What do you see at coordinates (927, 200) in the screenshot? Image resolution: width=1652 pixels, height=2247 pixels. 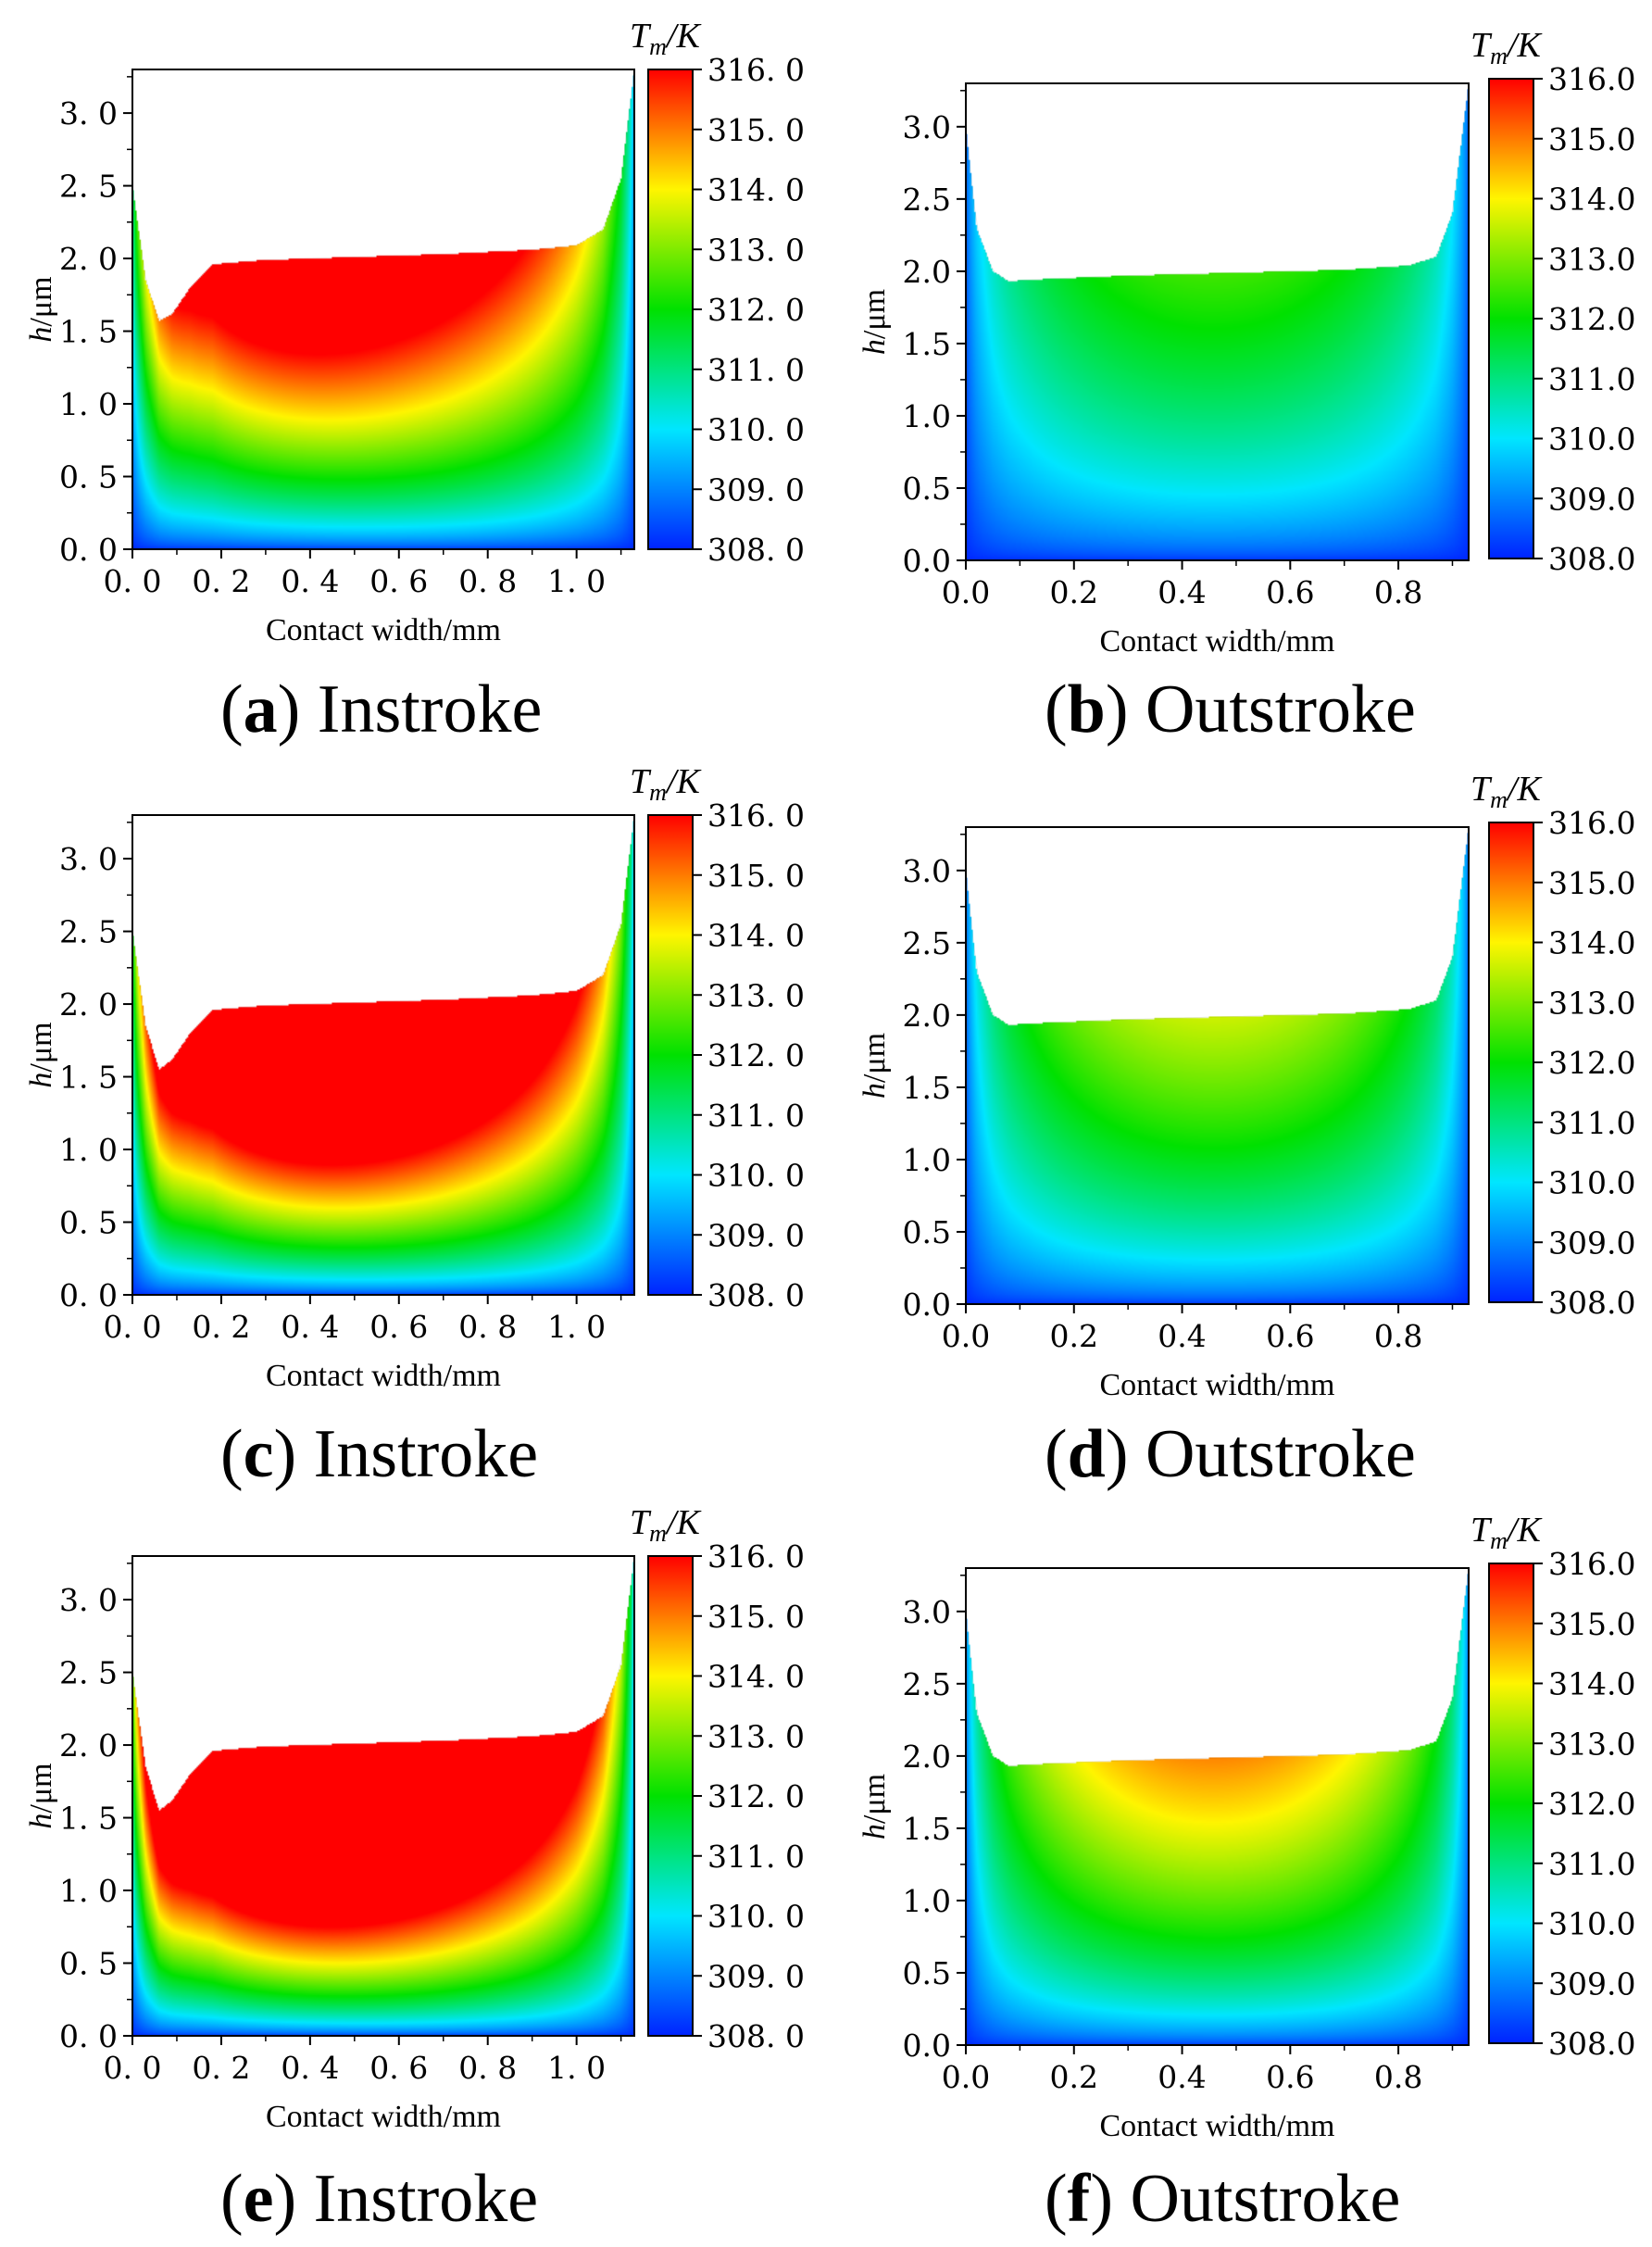 I see `y-tick-label: 2.5` at bounding box center [927, 200].